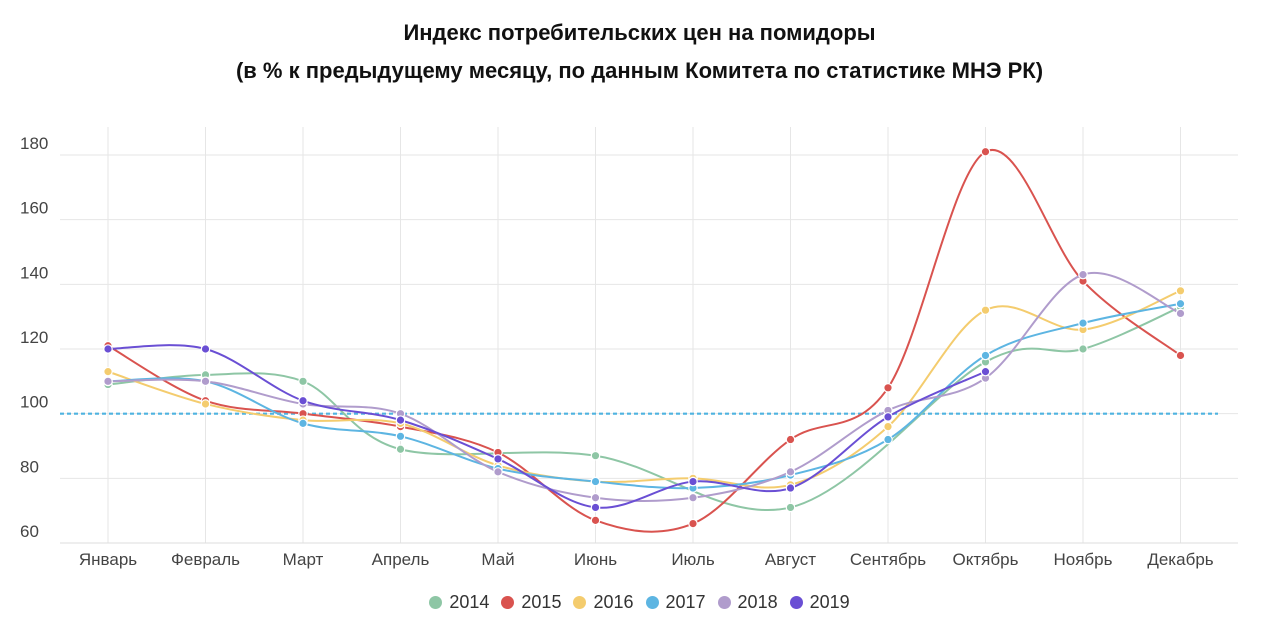  What do you see at coordinates (34, 337) in the screenshot?
I see `y-tick-label: 120` at bounding box center [34, 337].